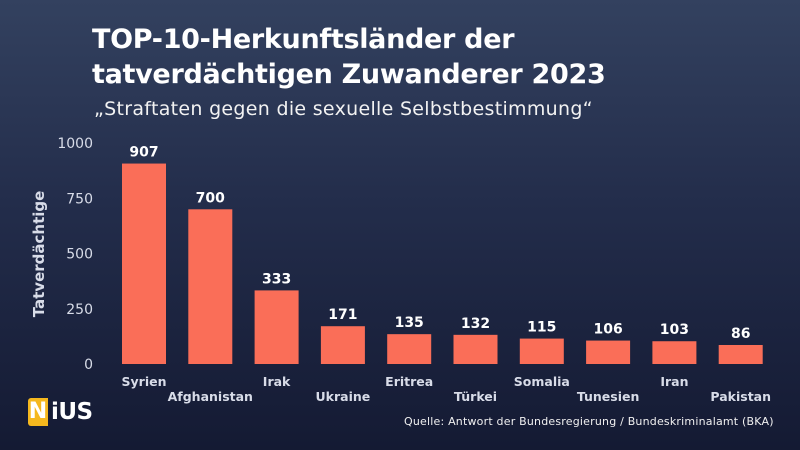 This screenshot has width=800, height=450. I want to click on x-tick-label: Afghanistan, so click(210, 396).